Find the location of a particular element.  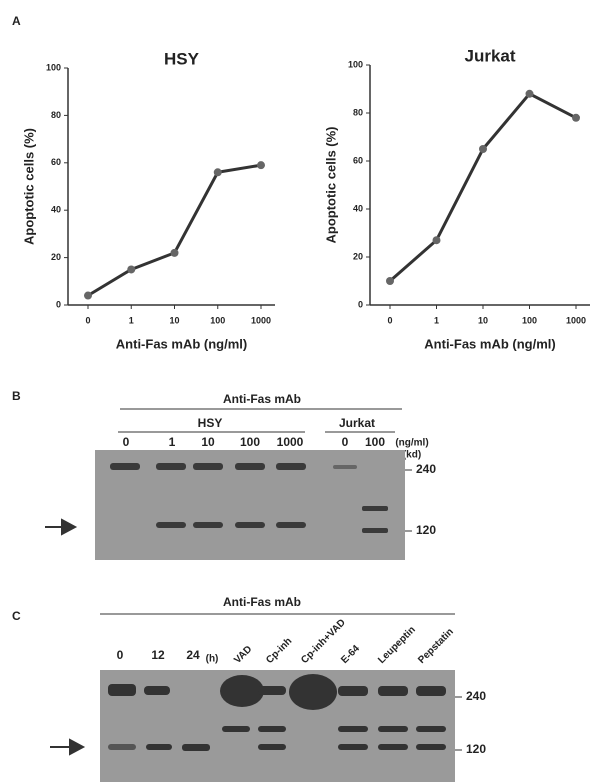

lane-label: 12 is located at coordinates (158, 655).